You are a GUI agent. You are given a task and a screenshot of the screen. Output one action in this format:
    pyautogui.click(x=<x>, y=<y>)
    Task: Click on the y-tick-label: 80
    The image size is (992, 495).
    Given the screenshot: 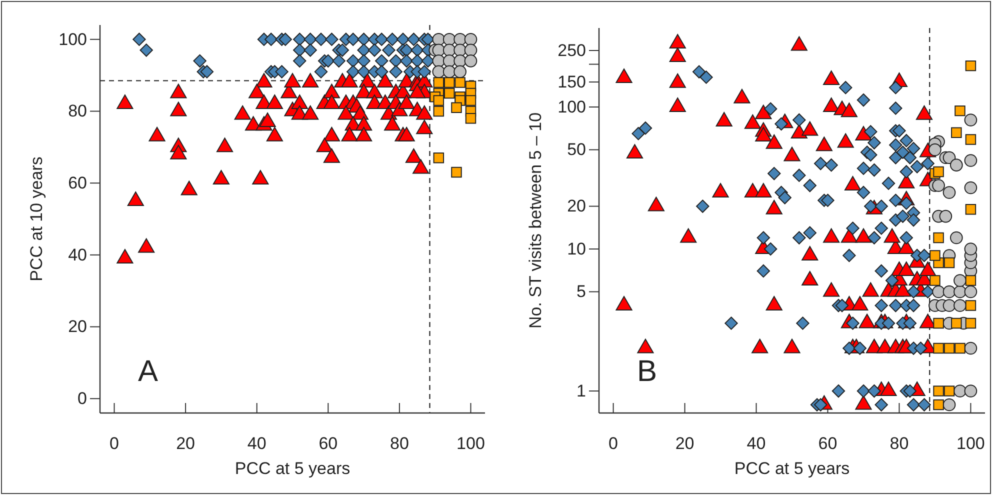 What is the action you would take?
    pyautogui.click(x=77, y=111)
    